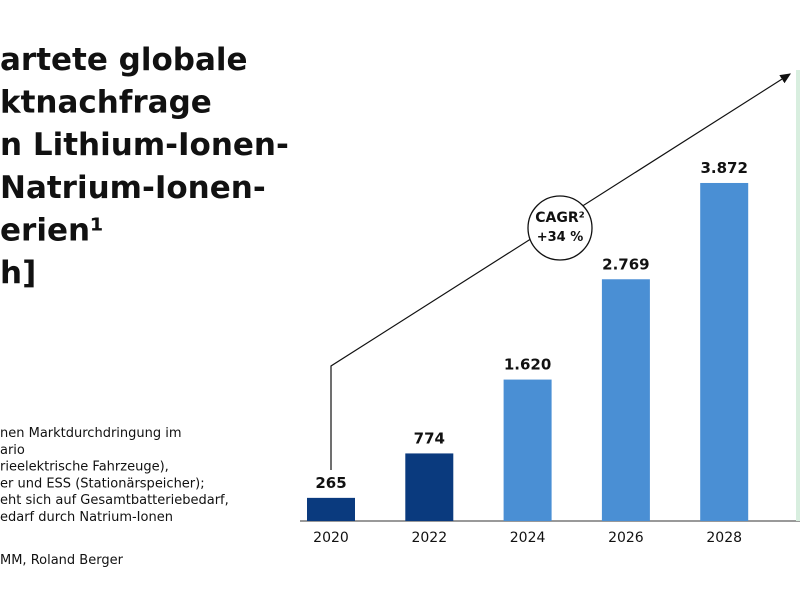 The image size is (800, 604). What do you see at coordinates (86, 517) in the screenshot?
I see `footnote-line: edarf durch Natrium-Ionen` at bounding box center [86, 517].